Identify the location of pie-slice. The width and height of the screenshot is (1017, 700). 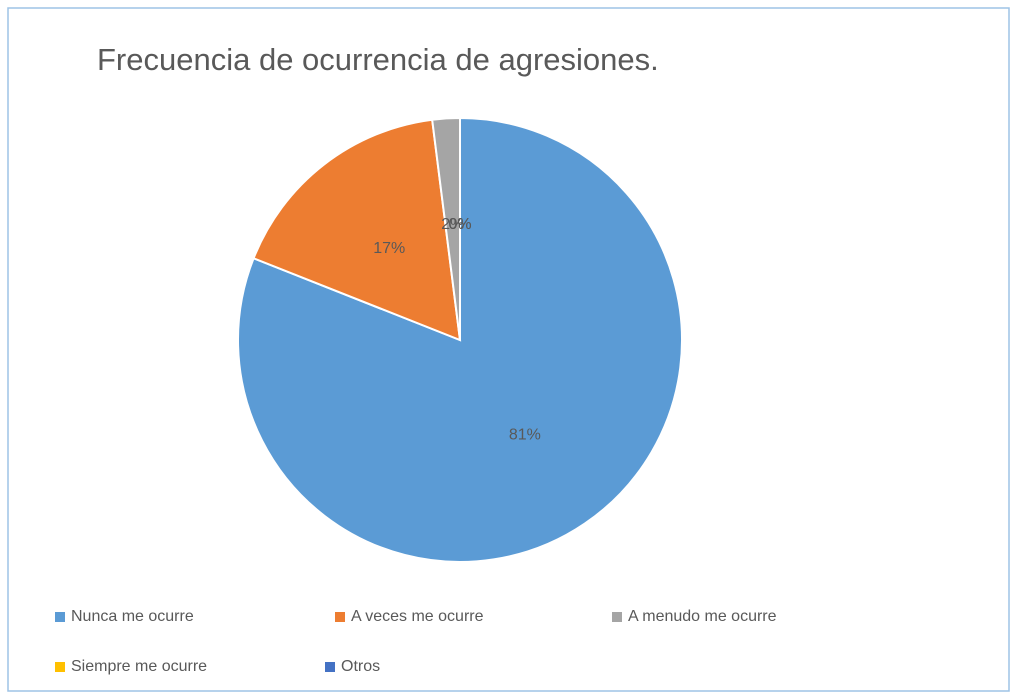
(357, 230).